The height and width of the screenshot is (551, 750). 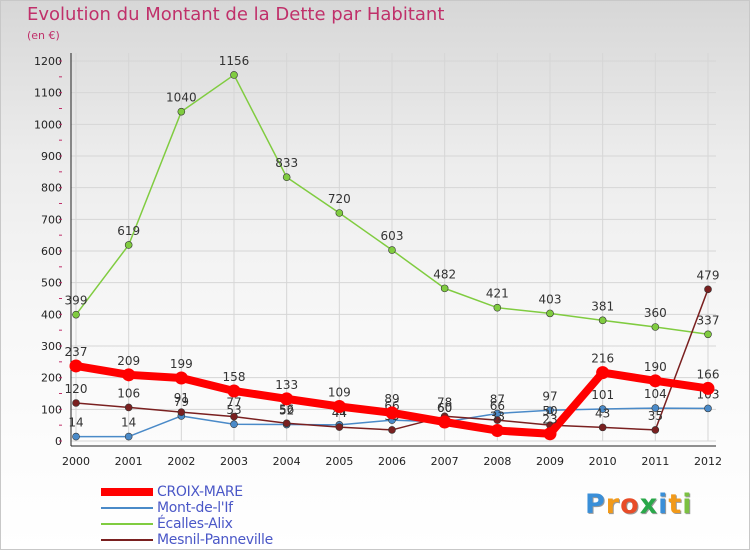 I want to click on data-label: 133, so click(x=286, y=385).